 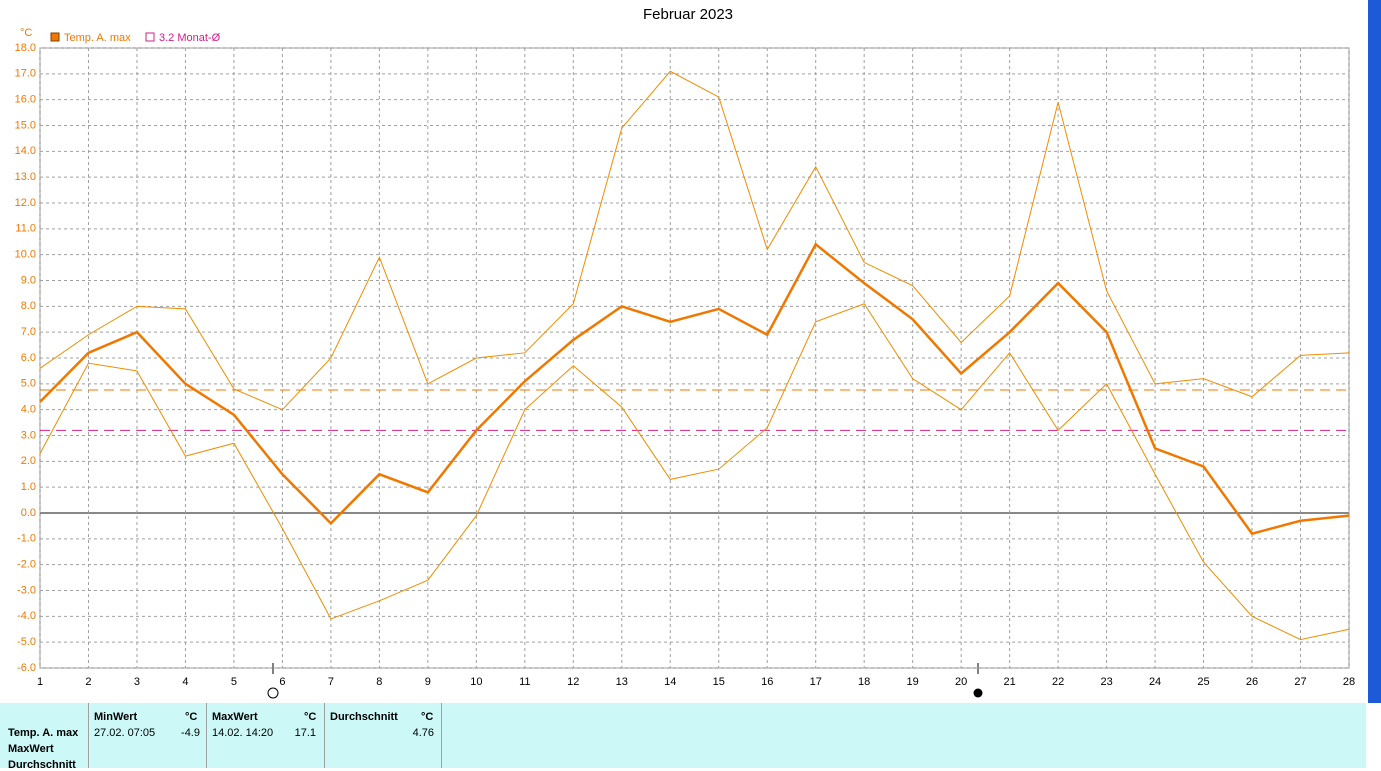 I want to click on x-tick-label: 1, so click(x=40, y=682).